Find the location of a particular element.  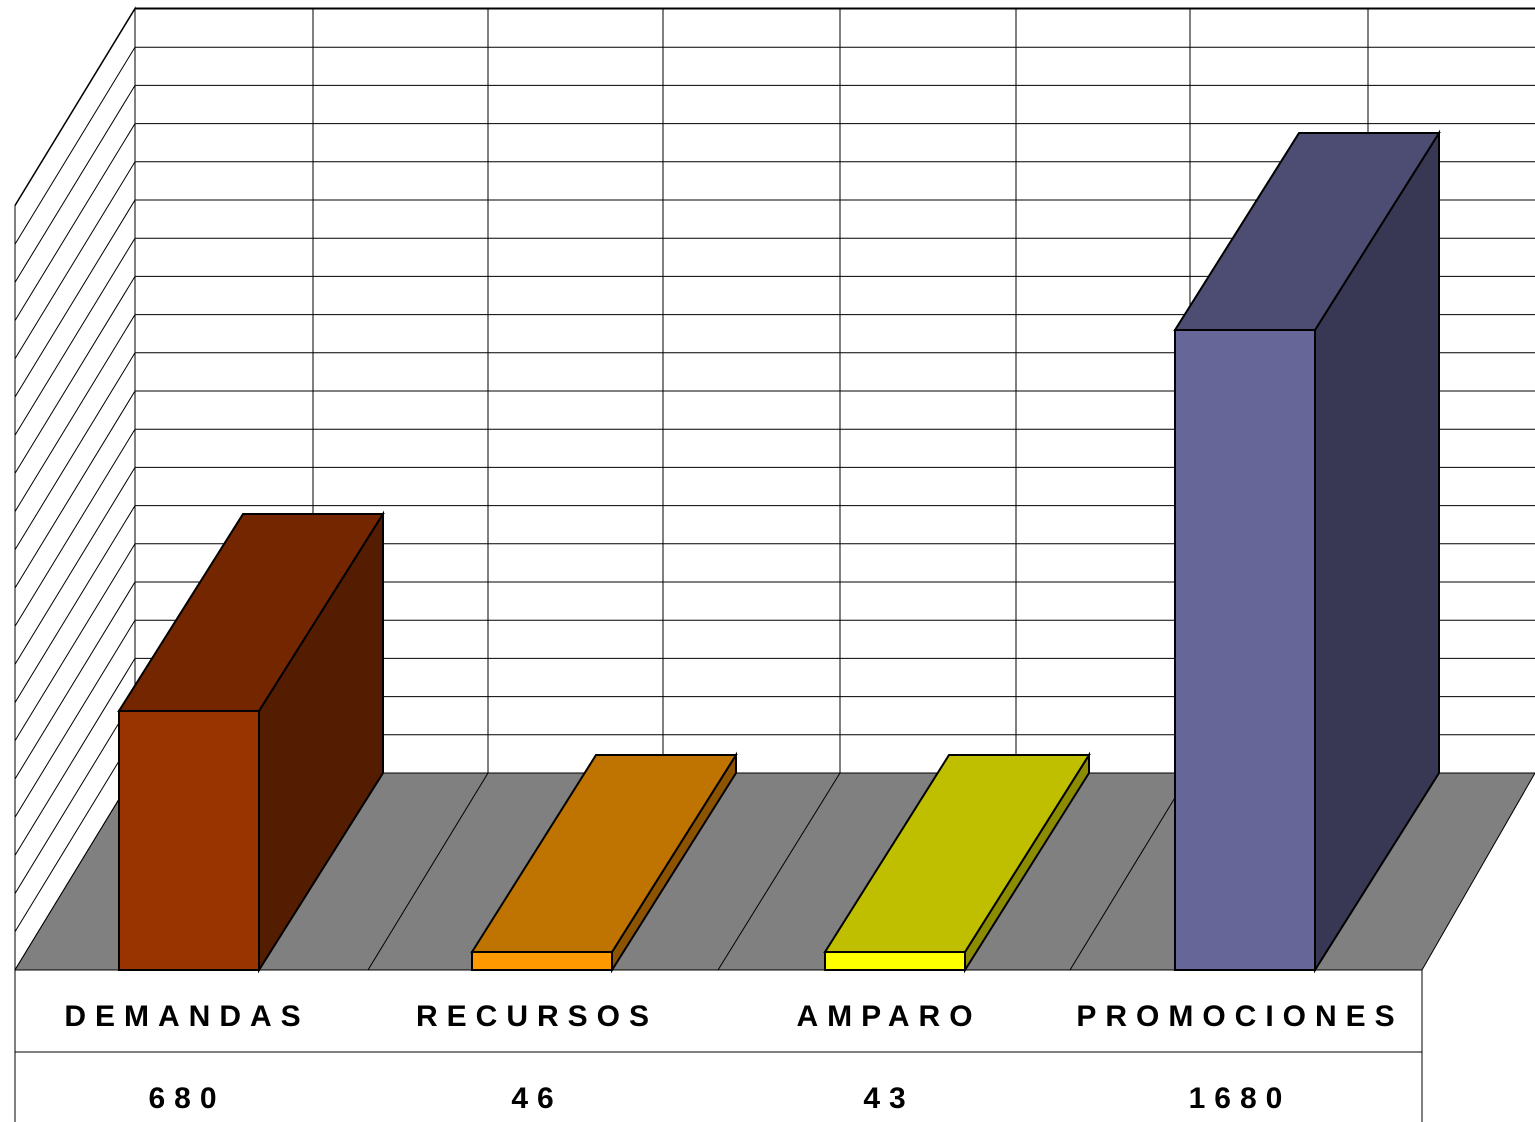

category-label-demandas: DEMANDAS is located at coordinates (186, 1016).